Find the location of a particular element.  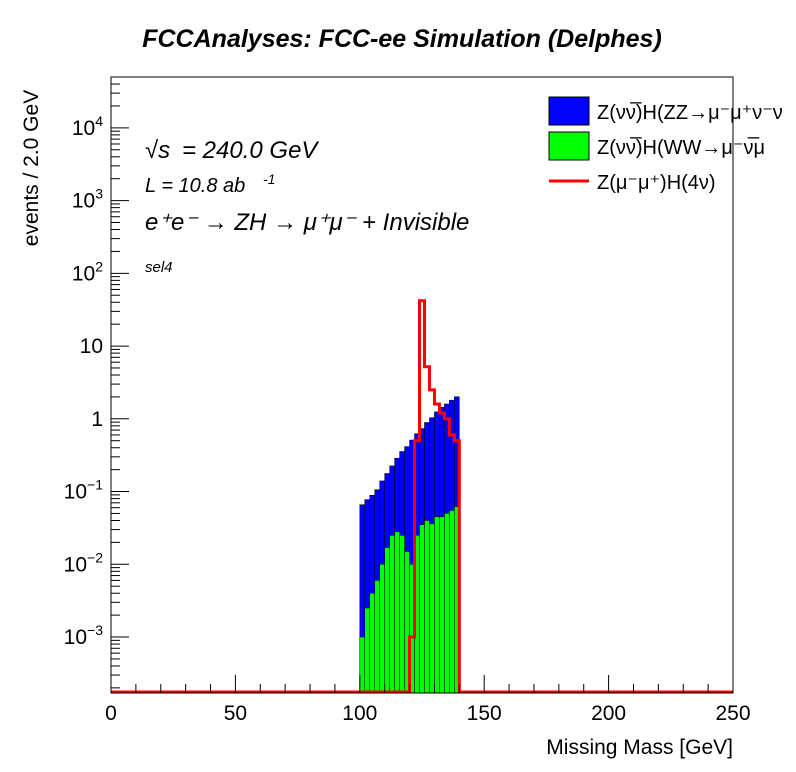

legend-swatch-ww is located at coordinates (569, 146).